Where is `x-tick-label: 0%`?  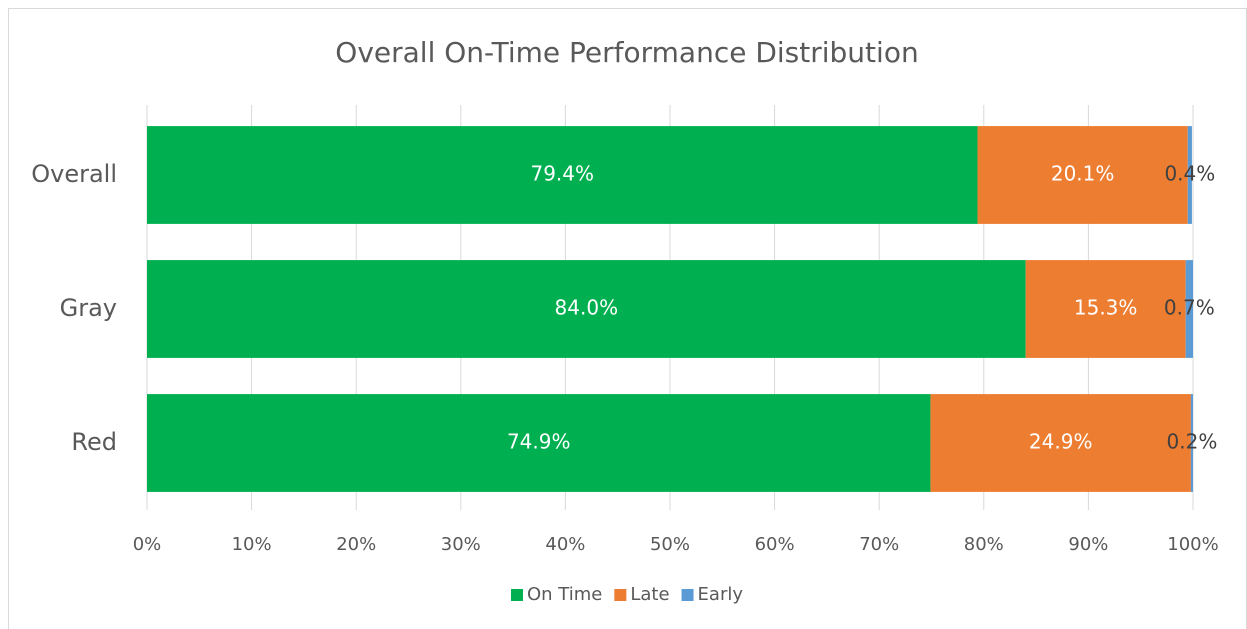
x-tick-label: 0% is located at coordinates (147, 544).